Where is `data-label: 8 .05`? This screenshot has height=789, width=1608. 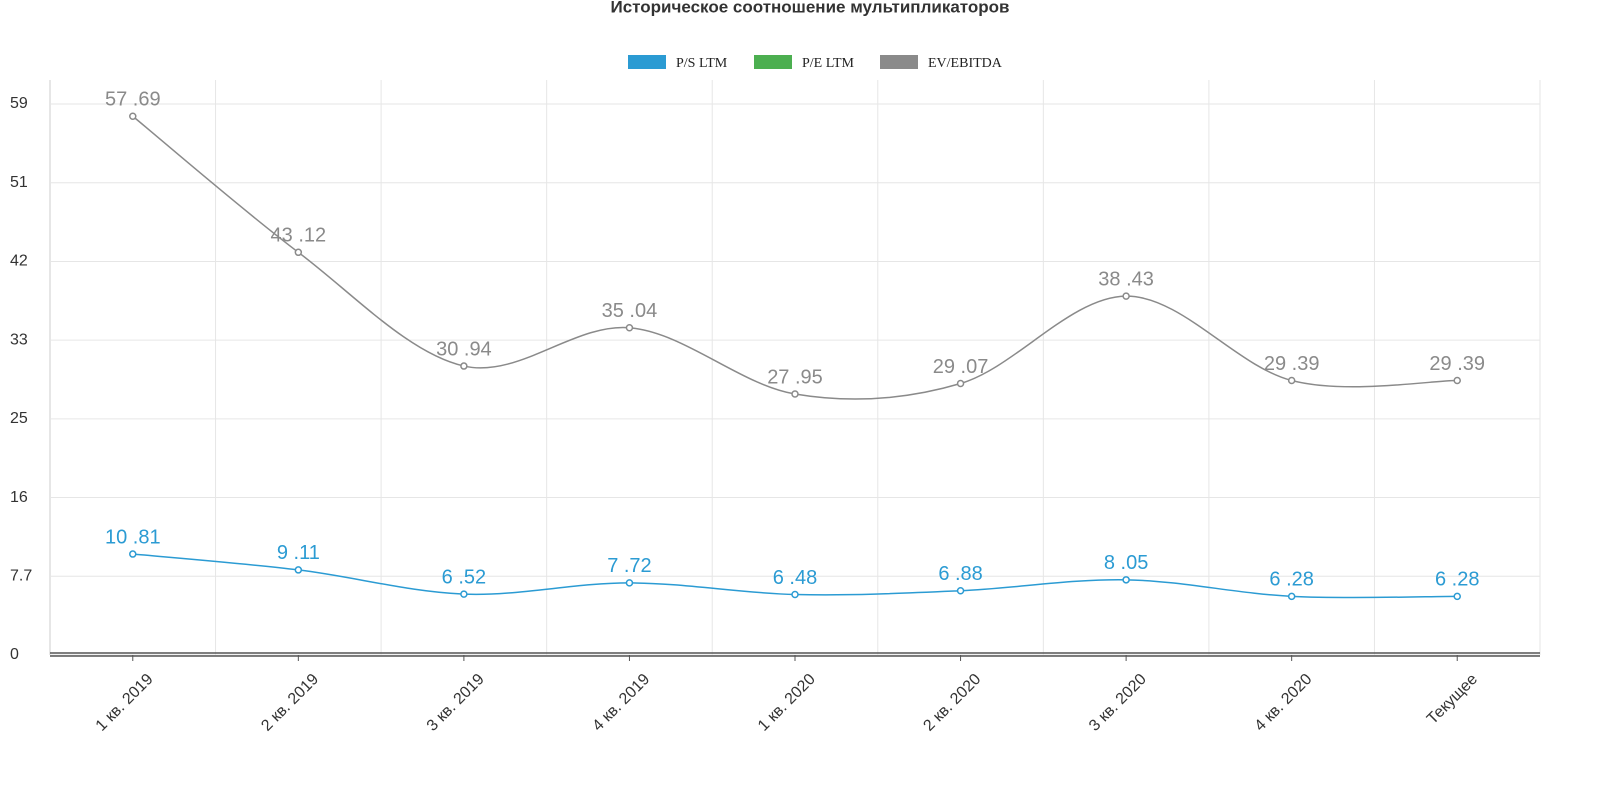
data-label: 8 .05 is located at coordinates (1126, 563).